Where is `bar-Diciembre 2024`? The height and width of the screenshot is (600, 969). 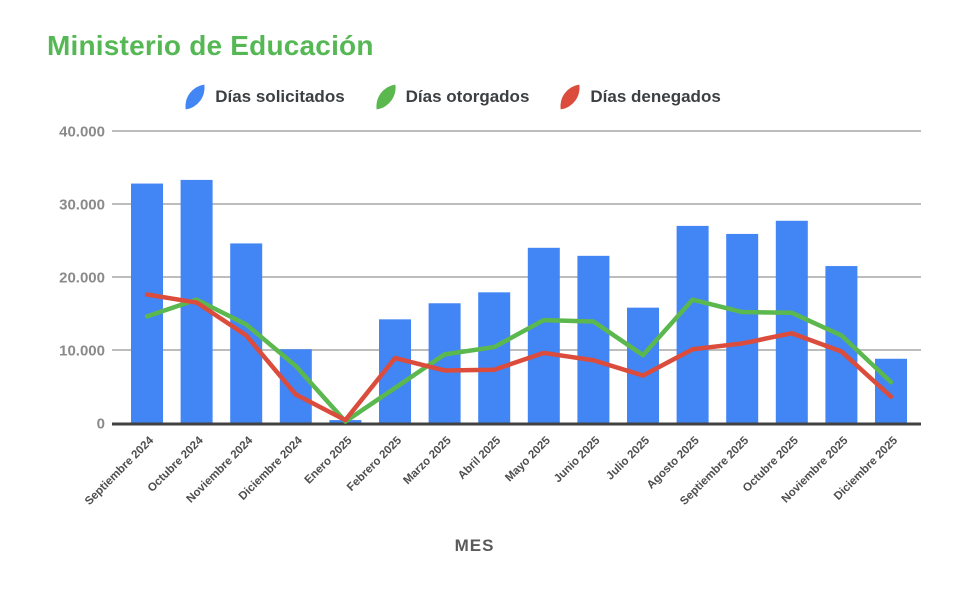 bar-Diciembre 2024 is located at coordinates (295, 386).